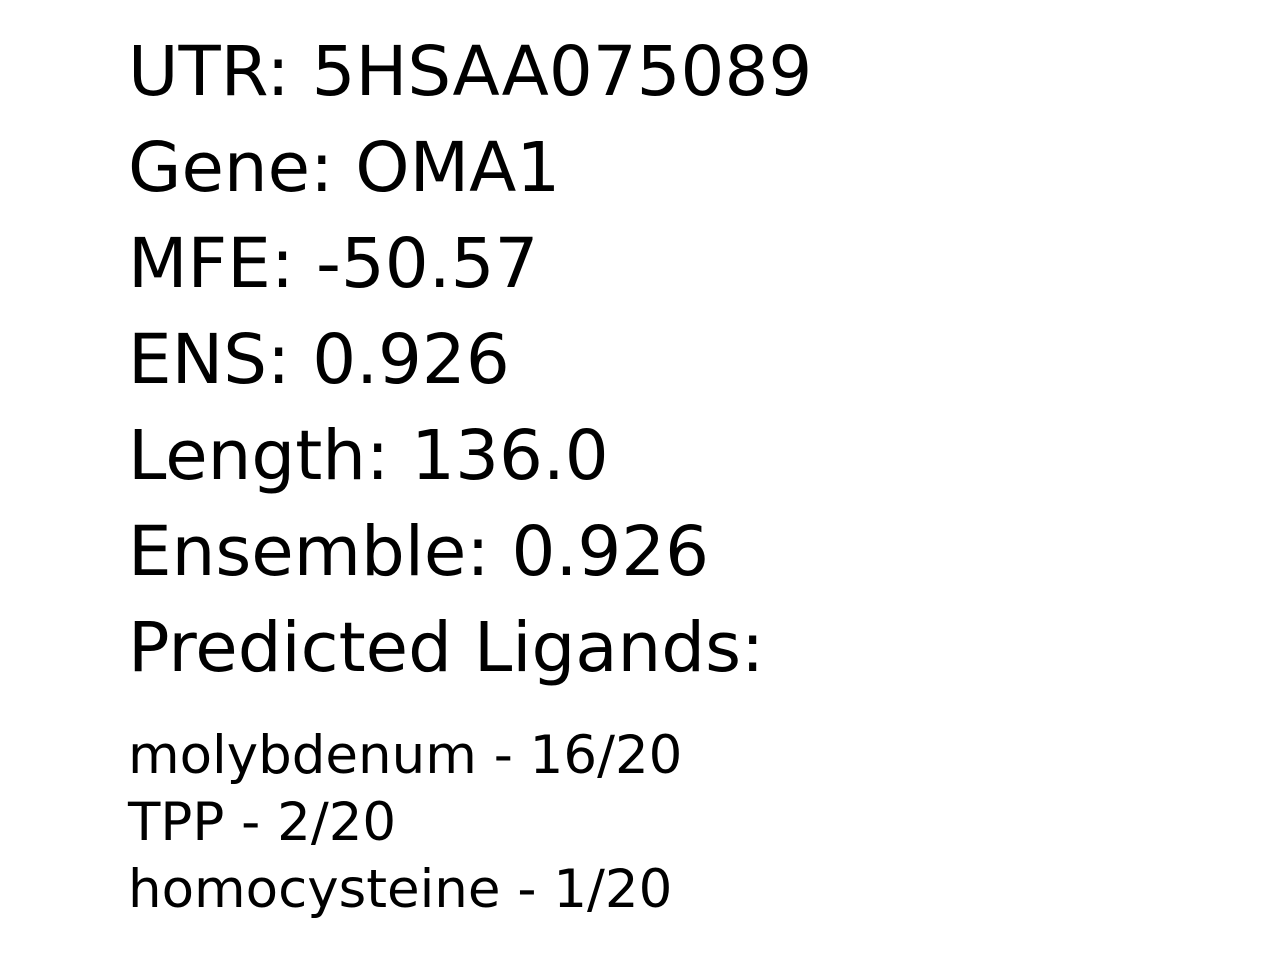 This screenshot has height=960, width=1280. What do you see at coordinates (262, 822) in the screenshot?
I see `ligand-item: TPP - 2/20` at bounding box center [262, 822].